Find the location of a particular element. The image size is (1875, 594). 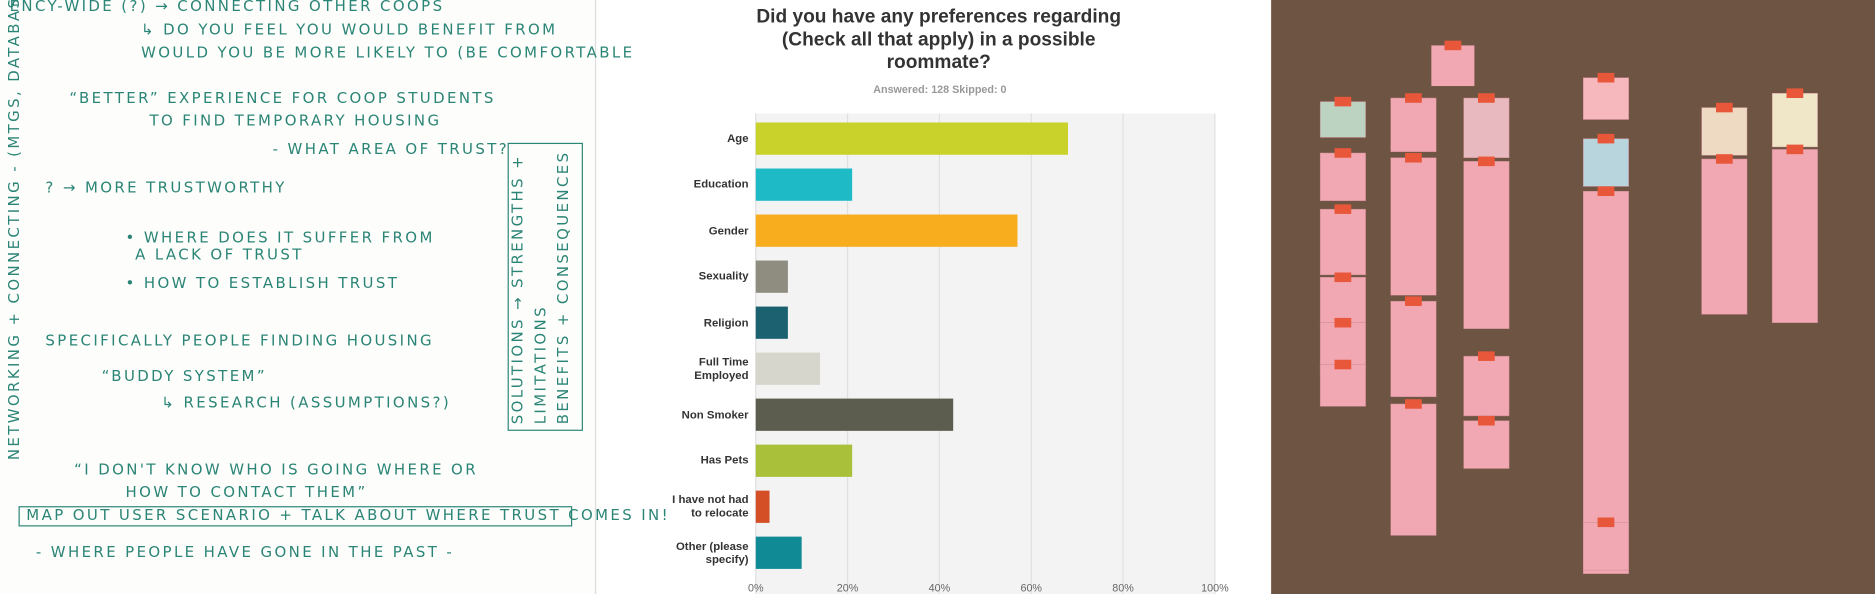

note-line: ? → MORE TRUSTWORTHY is located at coordinates (165, 187).